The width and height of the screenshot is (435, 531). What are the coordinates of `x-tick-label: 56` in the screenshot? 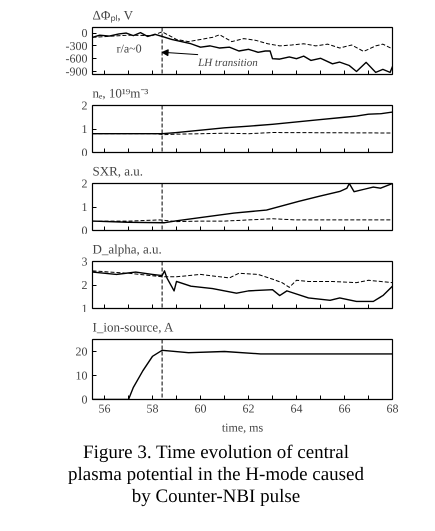 It's located at (104, 409).